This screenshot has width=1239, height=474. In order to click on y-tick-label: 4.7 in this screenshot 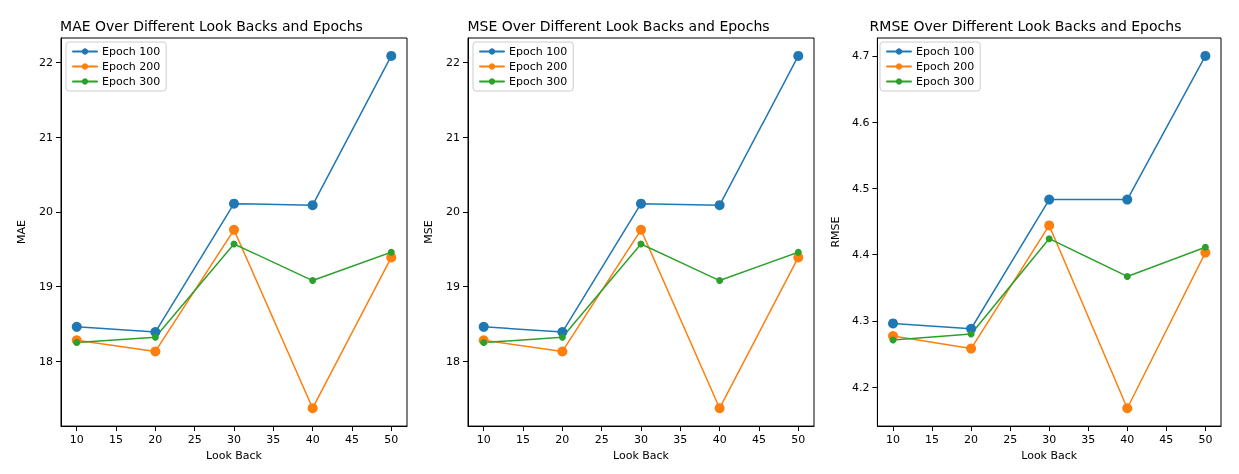, I will do `click(860, 56)`.